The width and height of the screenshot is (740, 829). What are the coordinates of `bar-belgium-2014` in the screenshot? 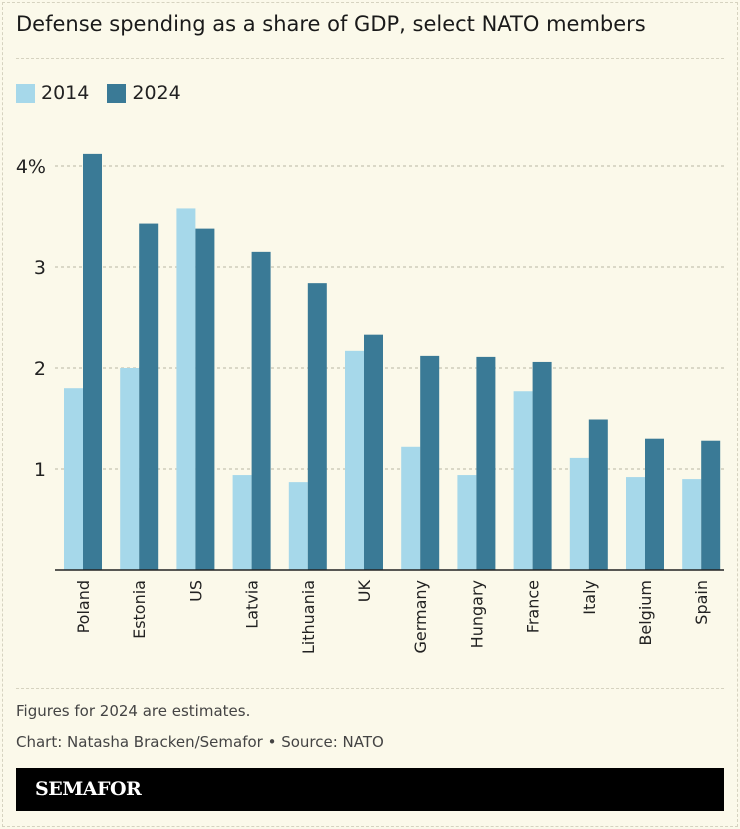 It's located at (635, 523).